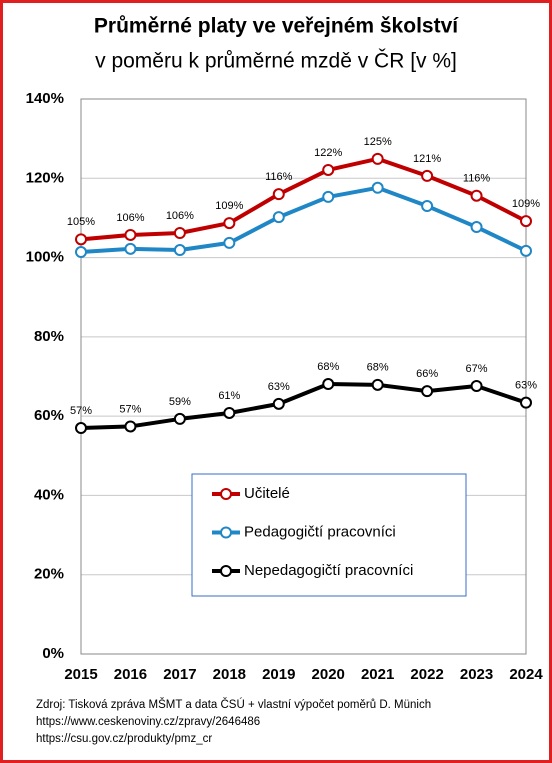  Describe the element at coordinates (81, 222) in the screenshot. I see `data-label: 105%` at that location.